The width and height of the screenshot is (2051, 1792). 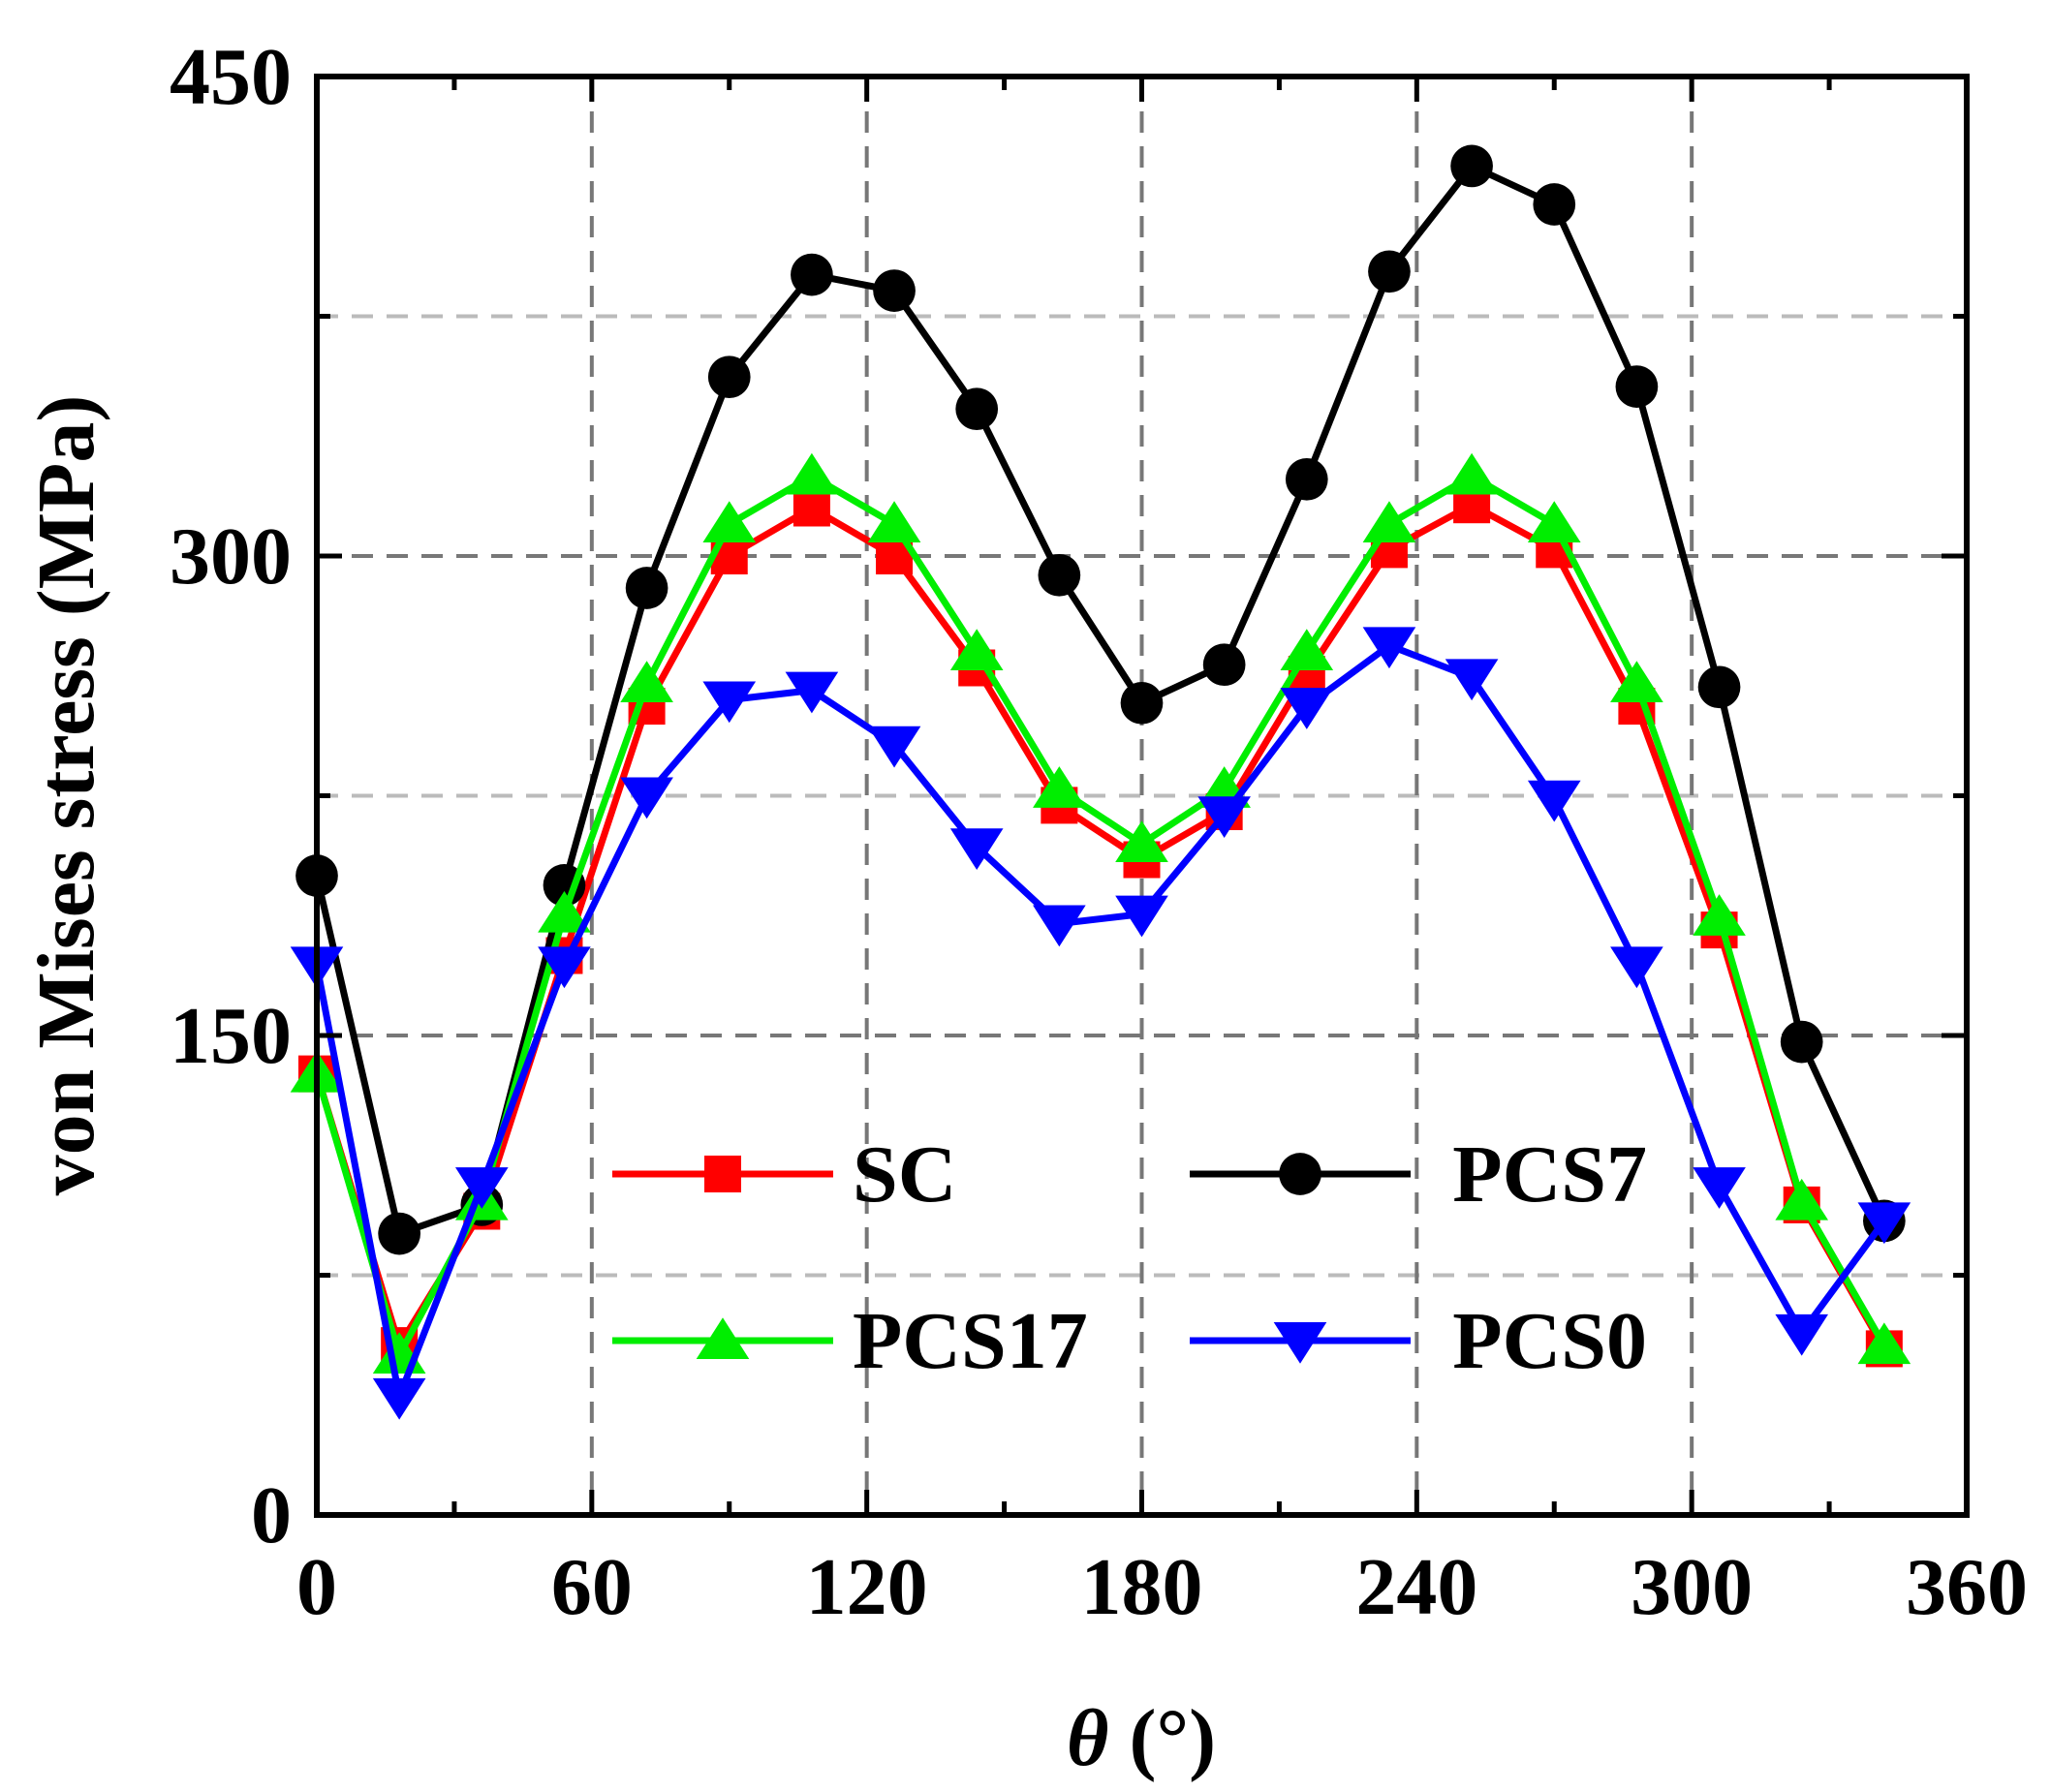 What do you see at coordinates (231, 1036) in the screenshot?
I see `y-tick-label-150: 150` at bounding box center [231, 1036].